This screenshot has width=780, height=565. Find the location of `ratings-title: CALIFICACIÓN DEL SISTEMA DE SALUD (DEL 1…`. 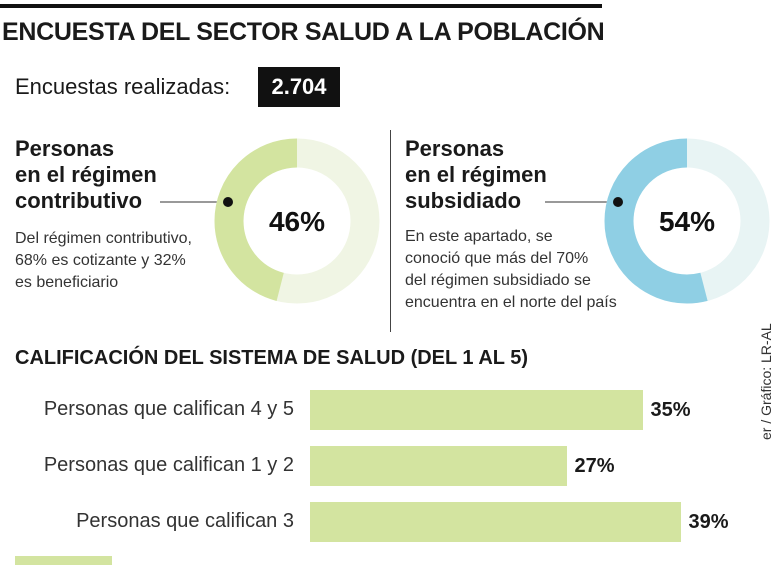

ratings-title: CALIFICACIÓN DEL SISTEMA DE SALUD (DEL 1… is located at coordinates (271, 358).